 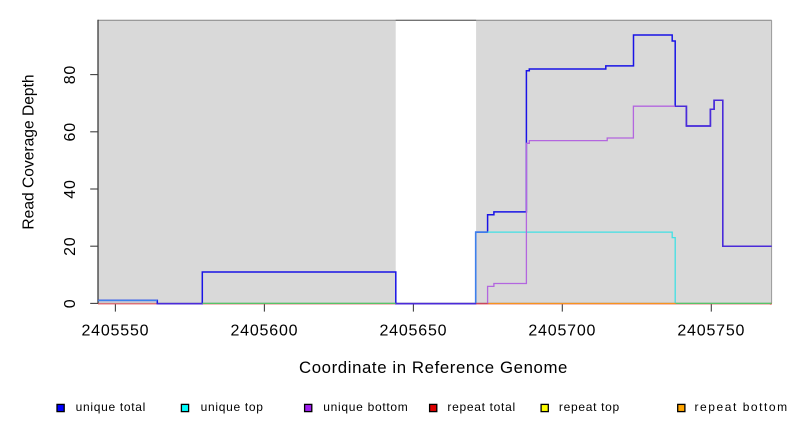 What do you see at coordinates (264, 331) in the screenshot?
I see `svg-text: 2405600` at bounding box center [264, 331].